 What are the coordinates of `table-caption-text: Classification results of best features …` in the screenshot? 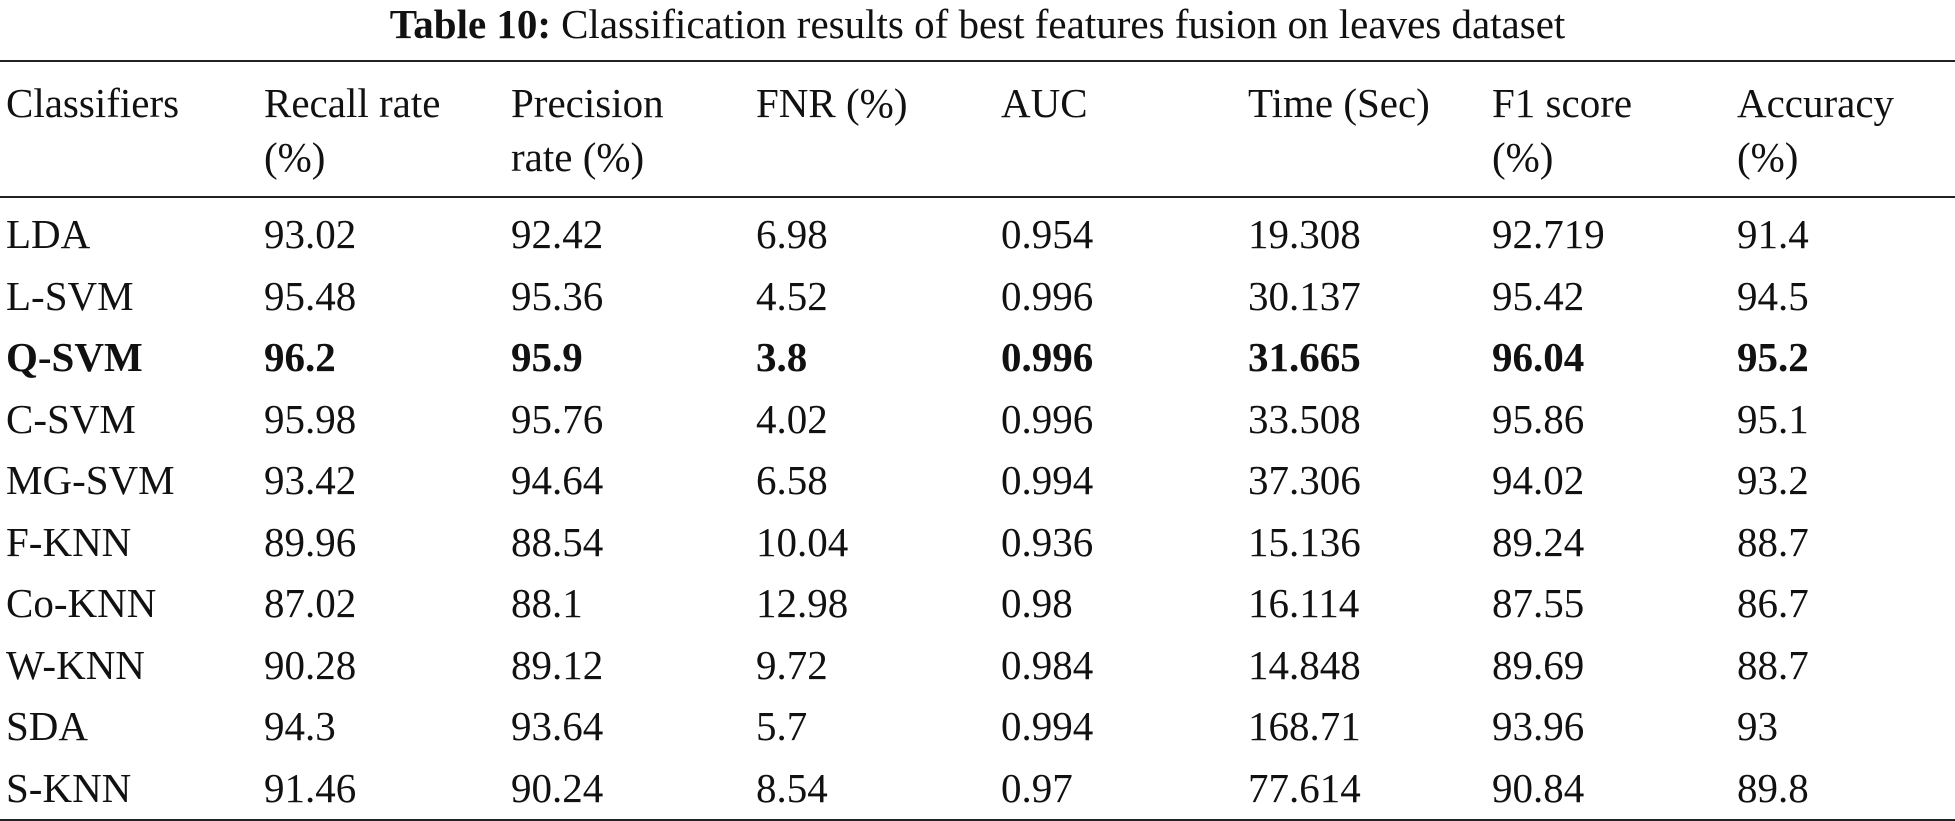 It's located at (1063, 24).